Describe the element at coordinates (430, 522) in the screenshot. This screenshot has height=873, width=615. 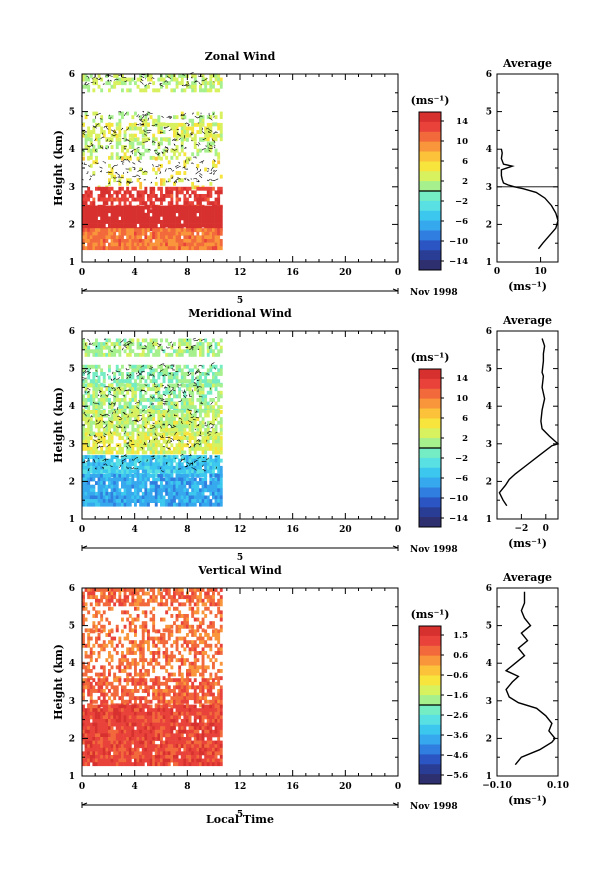
I see `colorbar-swatch` at that location.